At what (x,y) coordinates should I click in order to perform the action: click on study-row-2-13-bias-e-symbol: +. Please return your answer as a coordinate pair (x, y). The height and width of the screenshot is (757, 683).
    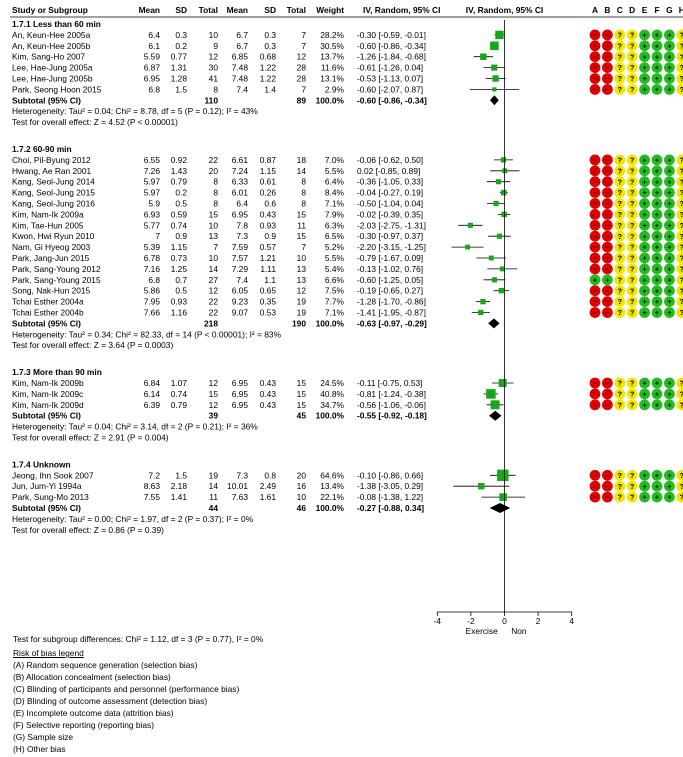
    Looking at the image, I should click on (644, 290).